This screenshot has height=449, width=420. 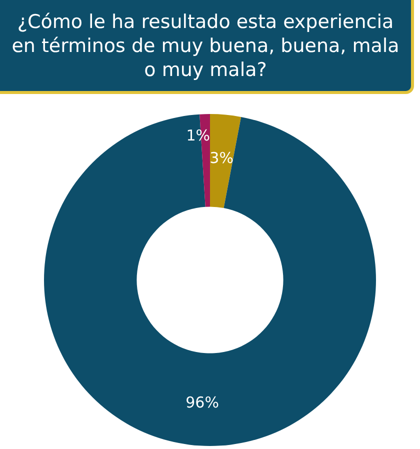 What do you see at coordinates (202, 402) in the screenshot?
I see `data-label: 96%` at bounding box center [202, 402].